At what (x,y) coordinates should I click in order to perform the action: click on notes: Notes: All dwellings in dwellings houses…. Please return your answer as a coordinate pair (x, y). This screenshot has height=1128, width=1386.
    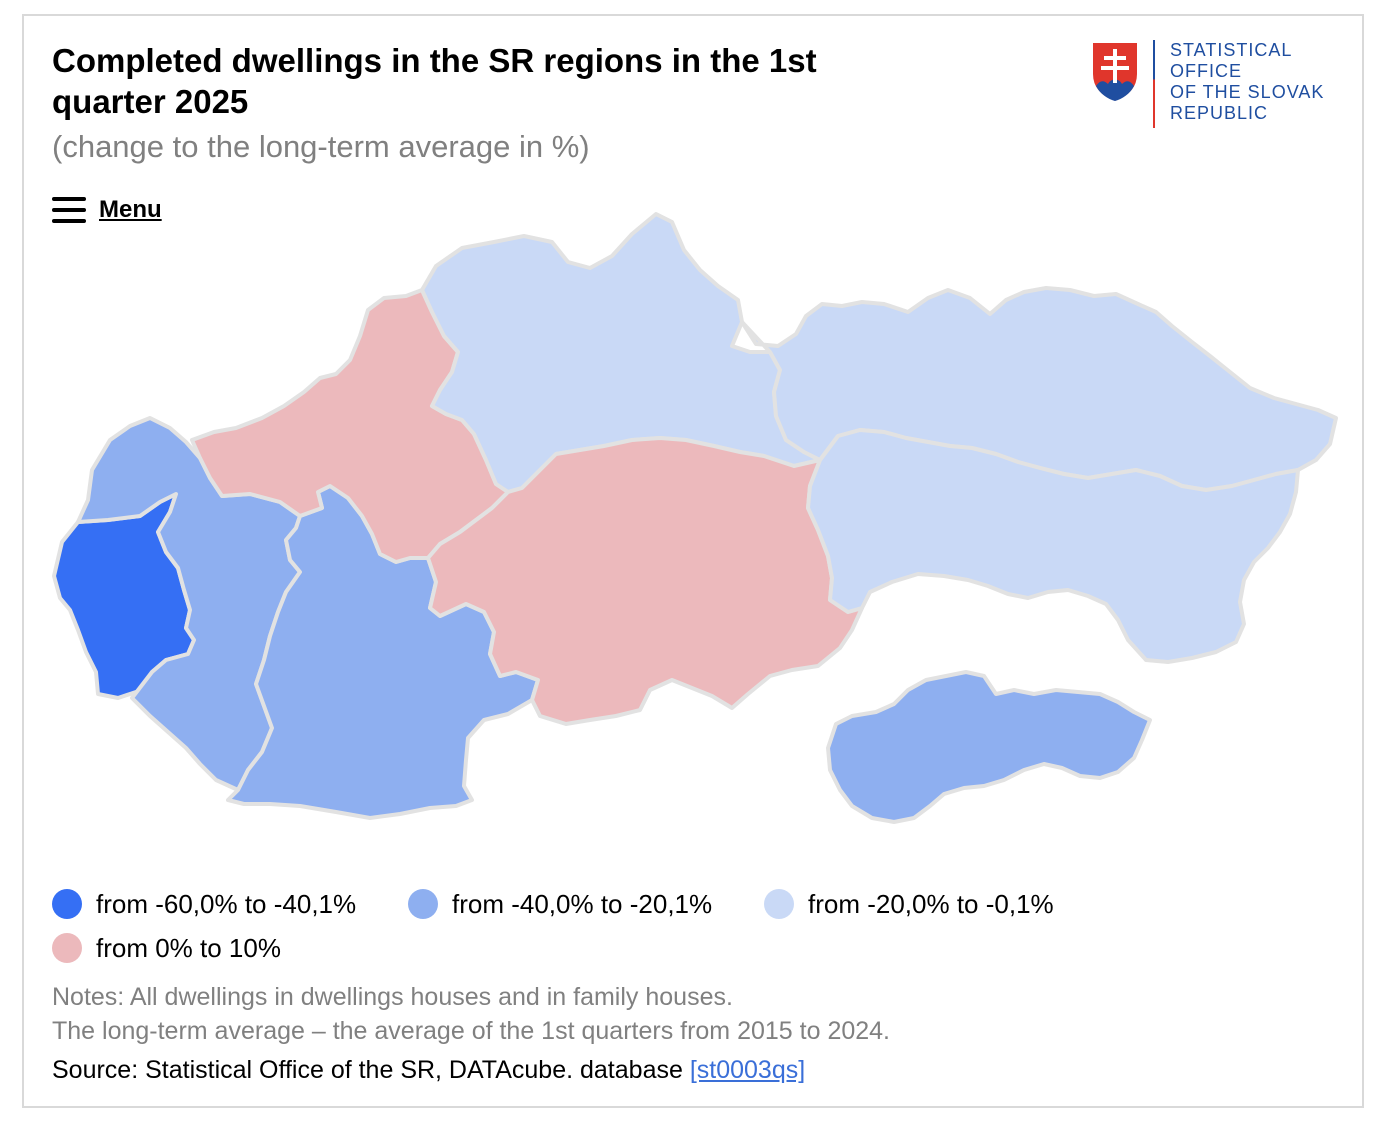
    Looking at the image, I should click on (471, 1014).